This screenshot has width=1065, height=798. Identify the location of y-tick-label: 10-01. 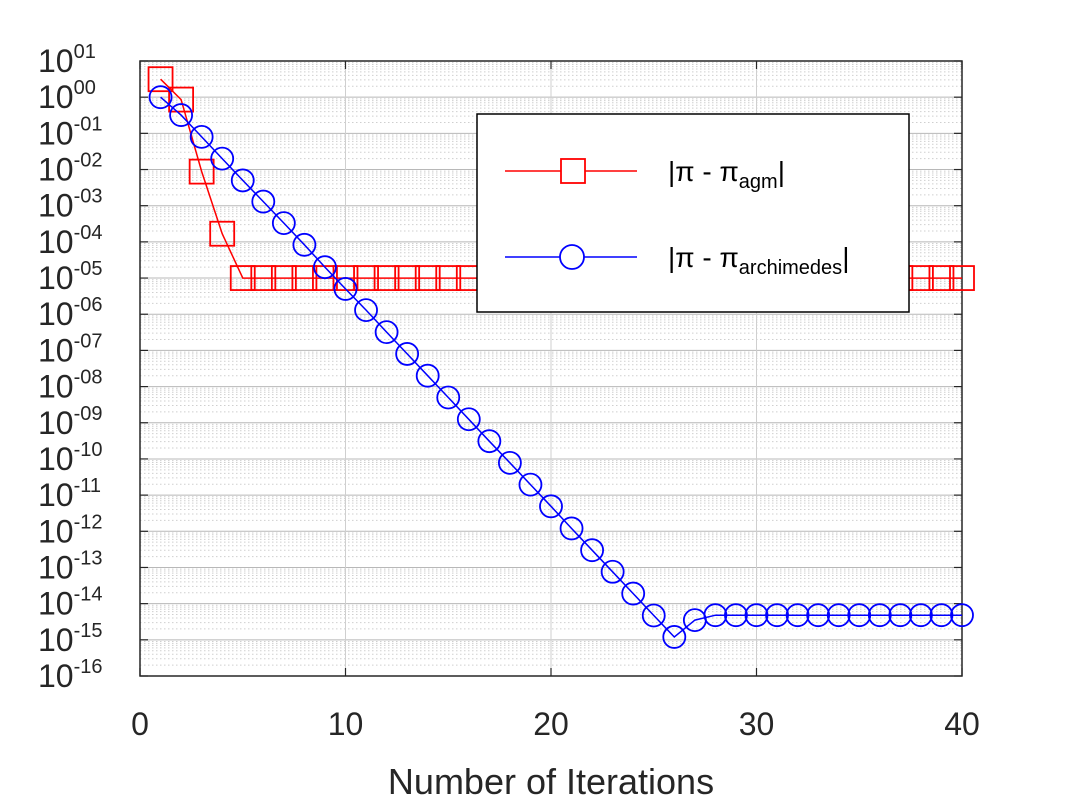
(70, 132).